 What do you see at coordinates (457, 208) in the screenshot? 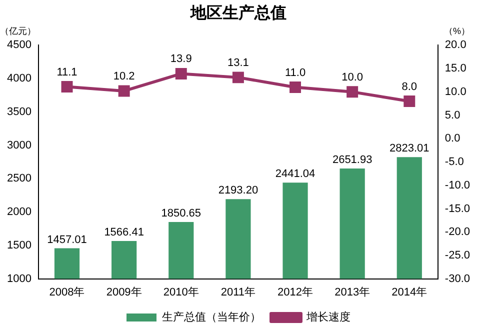
I see `y2-tick-label: -15.0` at bounding box center [457, 208].